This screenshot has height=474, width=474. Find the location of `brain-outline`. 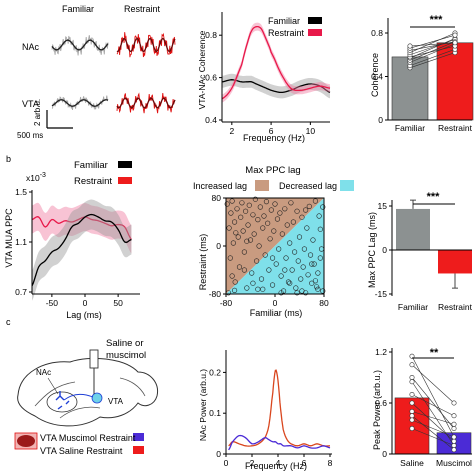

brain-outline is located at coordinates (88, 392).